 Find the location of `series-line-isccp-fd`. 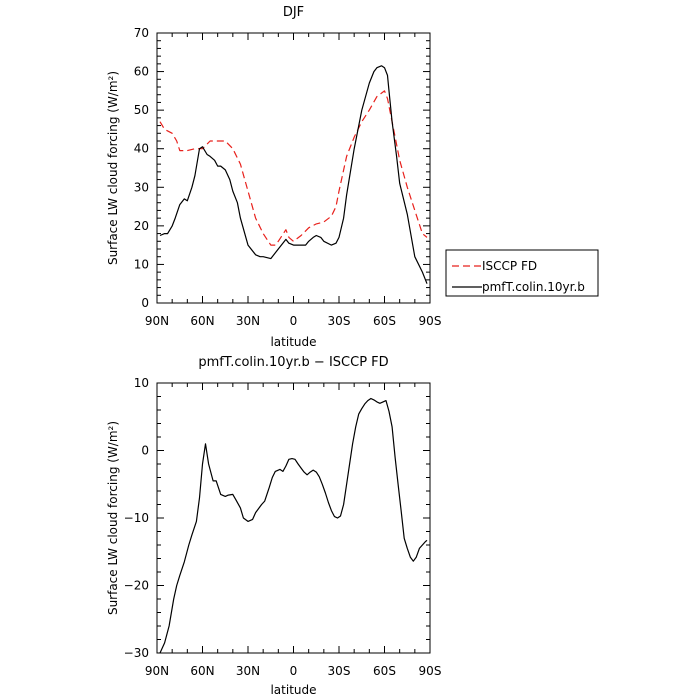

series-line-isccp-fd is located at coordinates (293, 168).